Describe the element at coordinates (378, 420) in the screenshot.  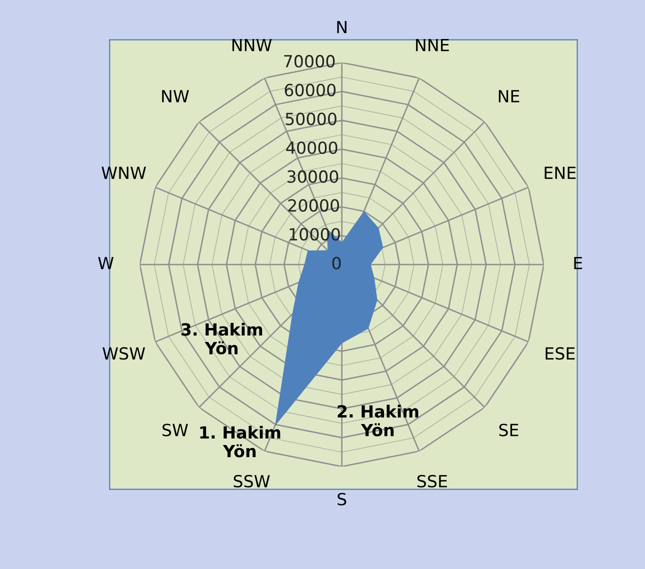
I see `text: 2. Hakim Yön` at that location.